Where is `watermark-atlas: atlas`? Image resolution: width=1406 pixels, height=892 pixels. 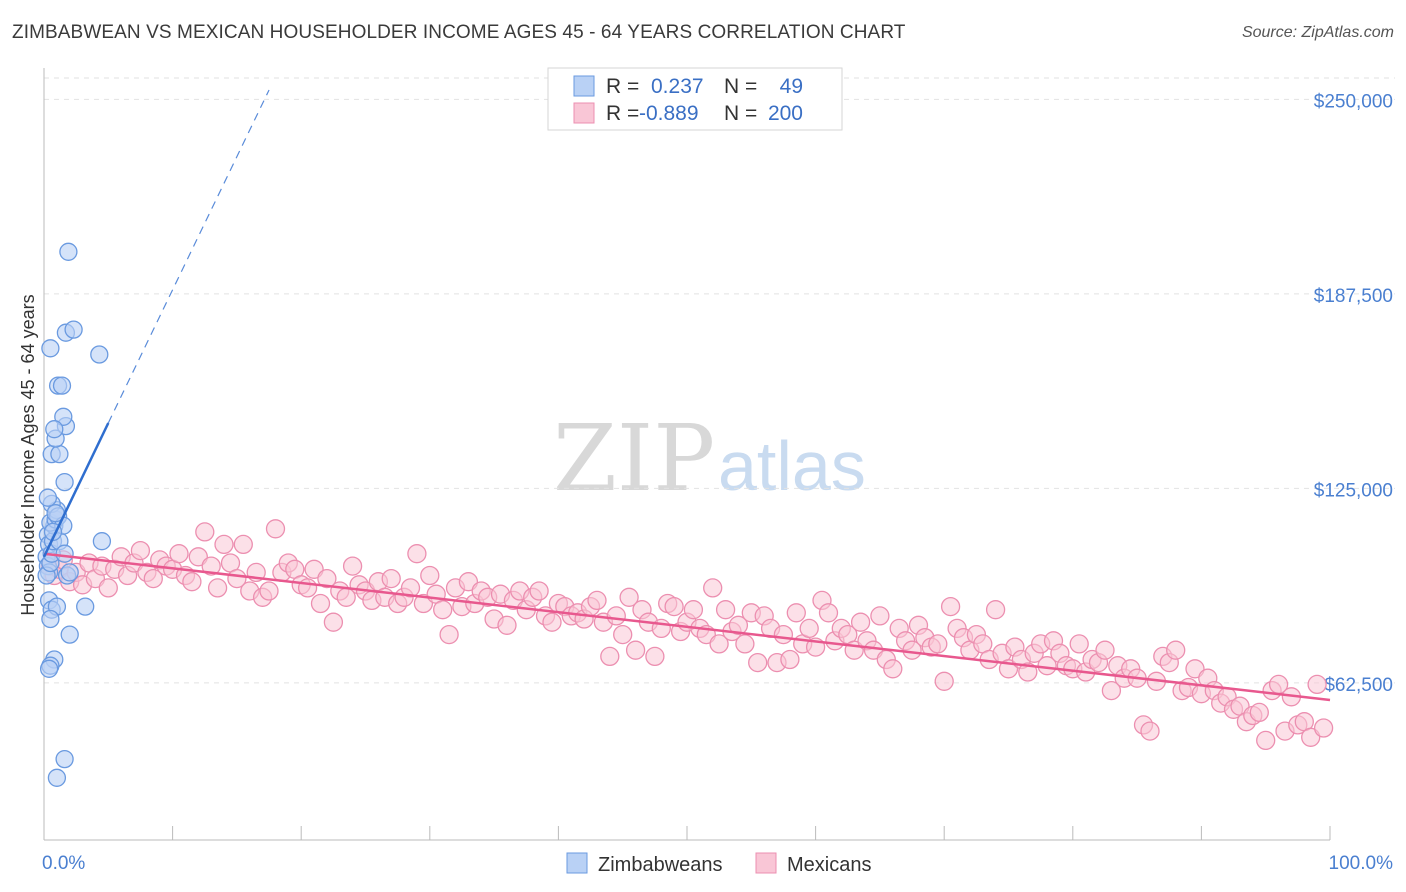 watermark-atlas: atlas is located at coordinates (792, 466).